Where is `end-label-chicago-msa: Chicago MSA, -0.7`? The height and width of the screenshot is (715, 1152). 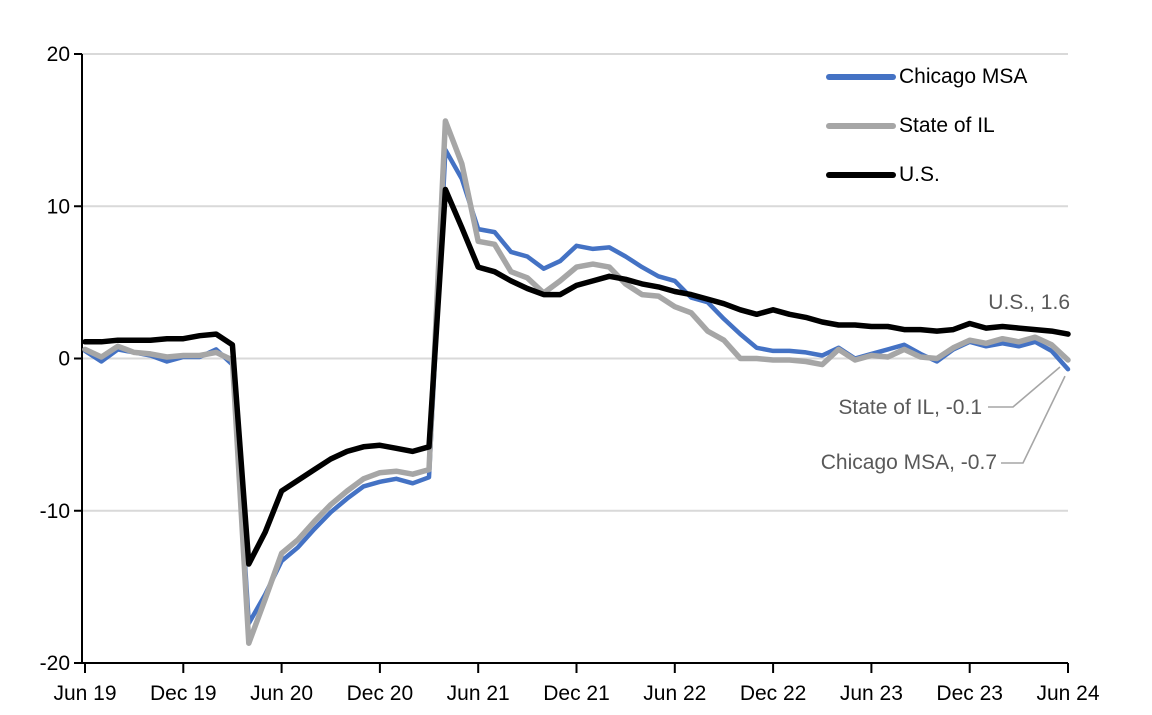 end-label-chicago-msa: Chicago MSA, -0.7 is located at coordinates (908, 462).